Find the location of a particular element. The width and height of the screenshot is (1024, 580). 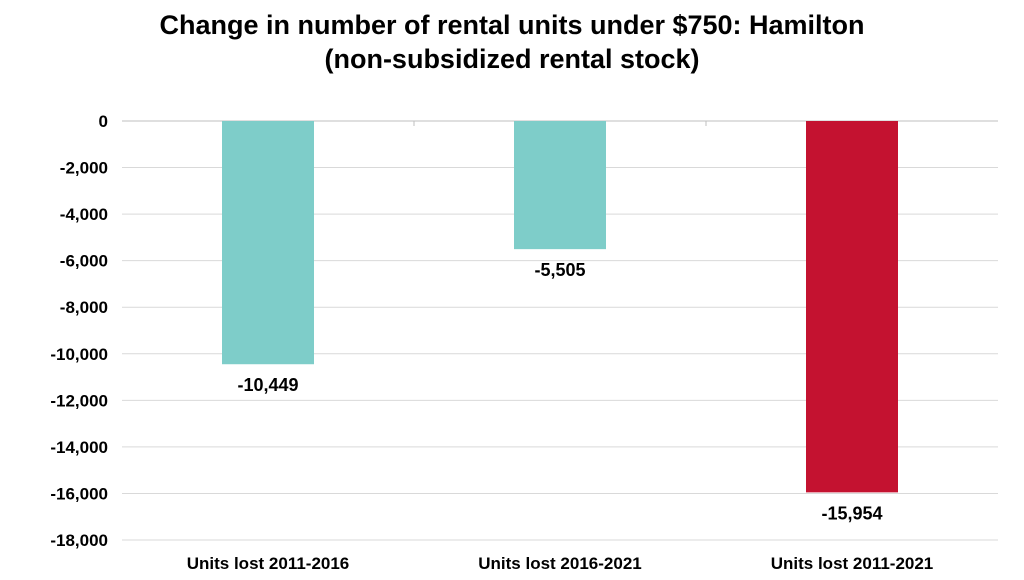

chart-title-line-2: (non-subsidized rental stock) is located at coordinates (512, 59).